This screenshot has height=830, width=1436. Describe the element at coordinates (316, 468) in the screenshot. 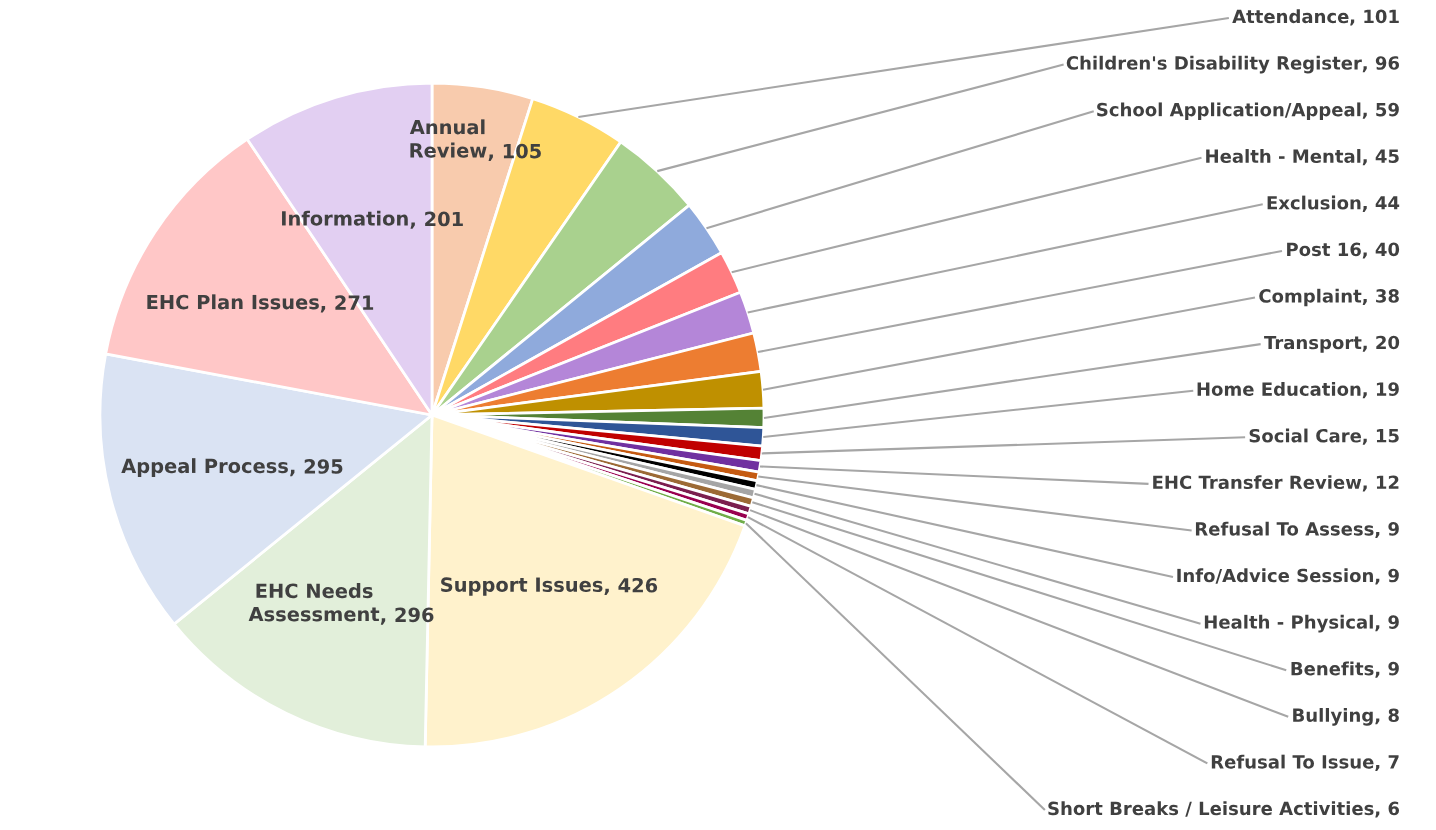

I see `data-label: , 295` at that location.